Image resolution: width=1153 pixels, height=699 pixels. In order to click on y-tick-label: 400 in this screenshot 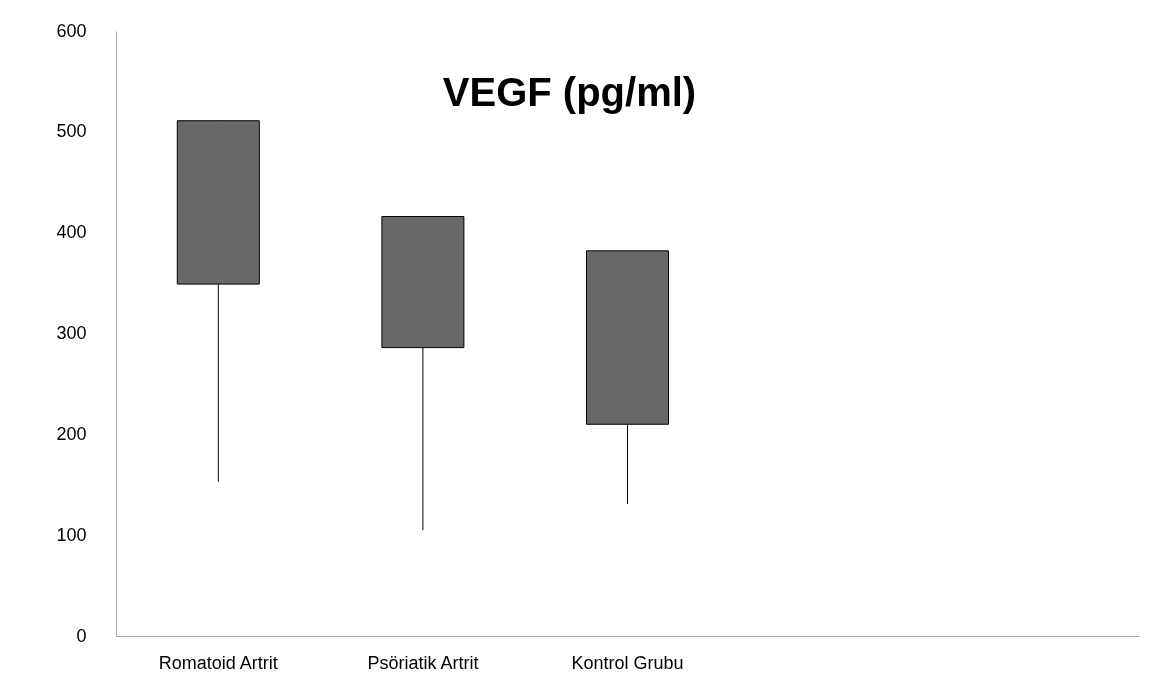, I will do `click(71, 232)`.